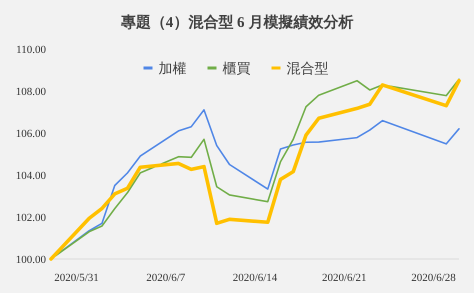  What do you see at coordinates (255, 278) in the screenshot?
I see `x-tick-label: 2020/6/14` at bounding box center [255, 278].